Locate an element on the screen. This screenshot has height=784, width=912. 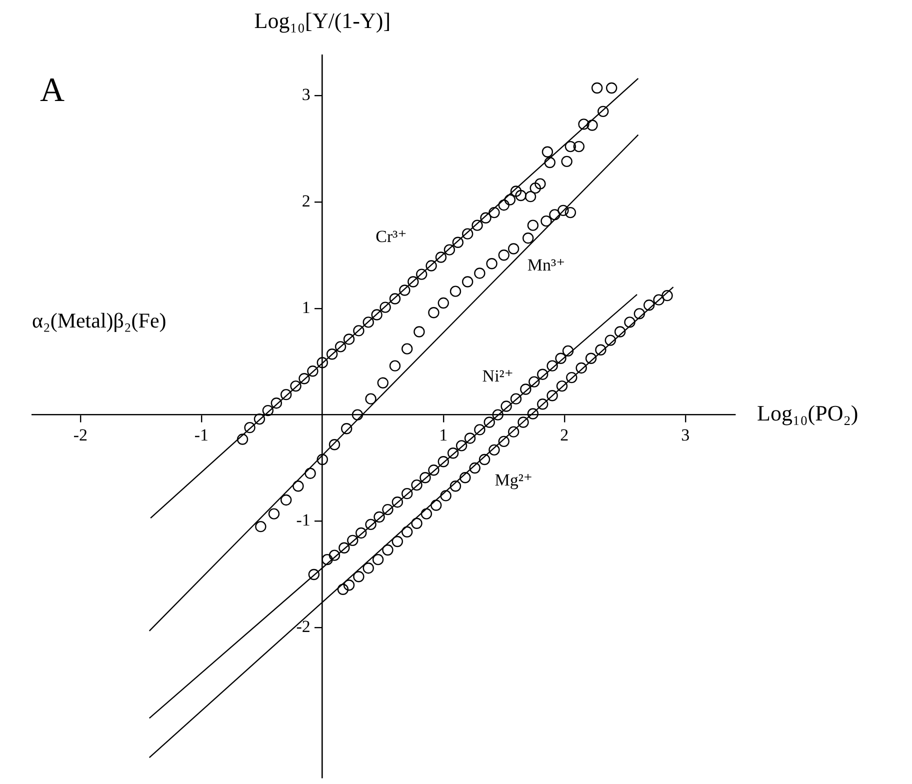
x-tick-label: 2 is located at coordinates (564, 434).